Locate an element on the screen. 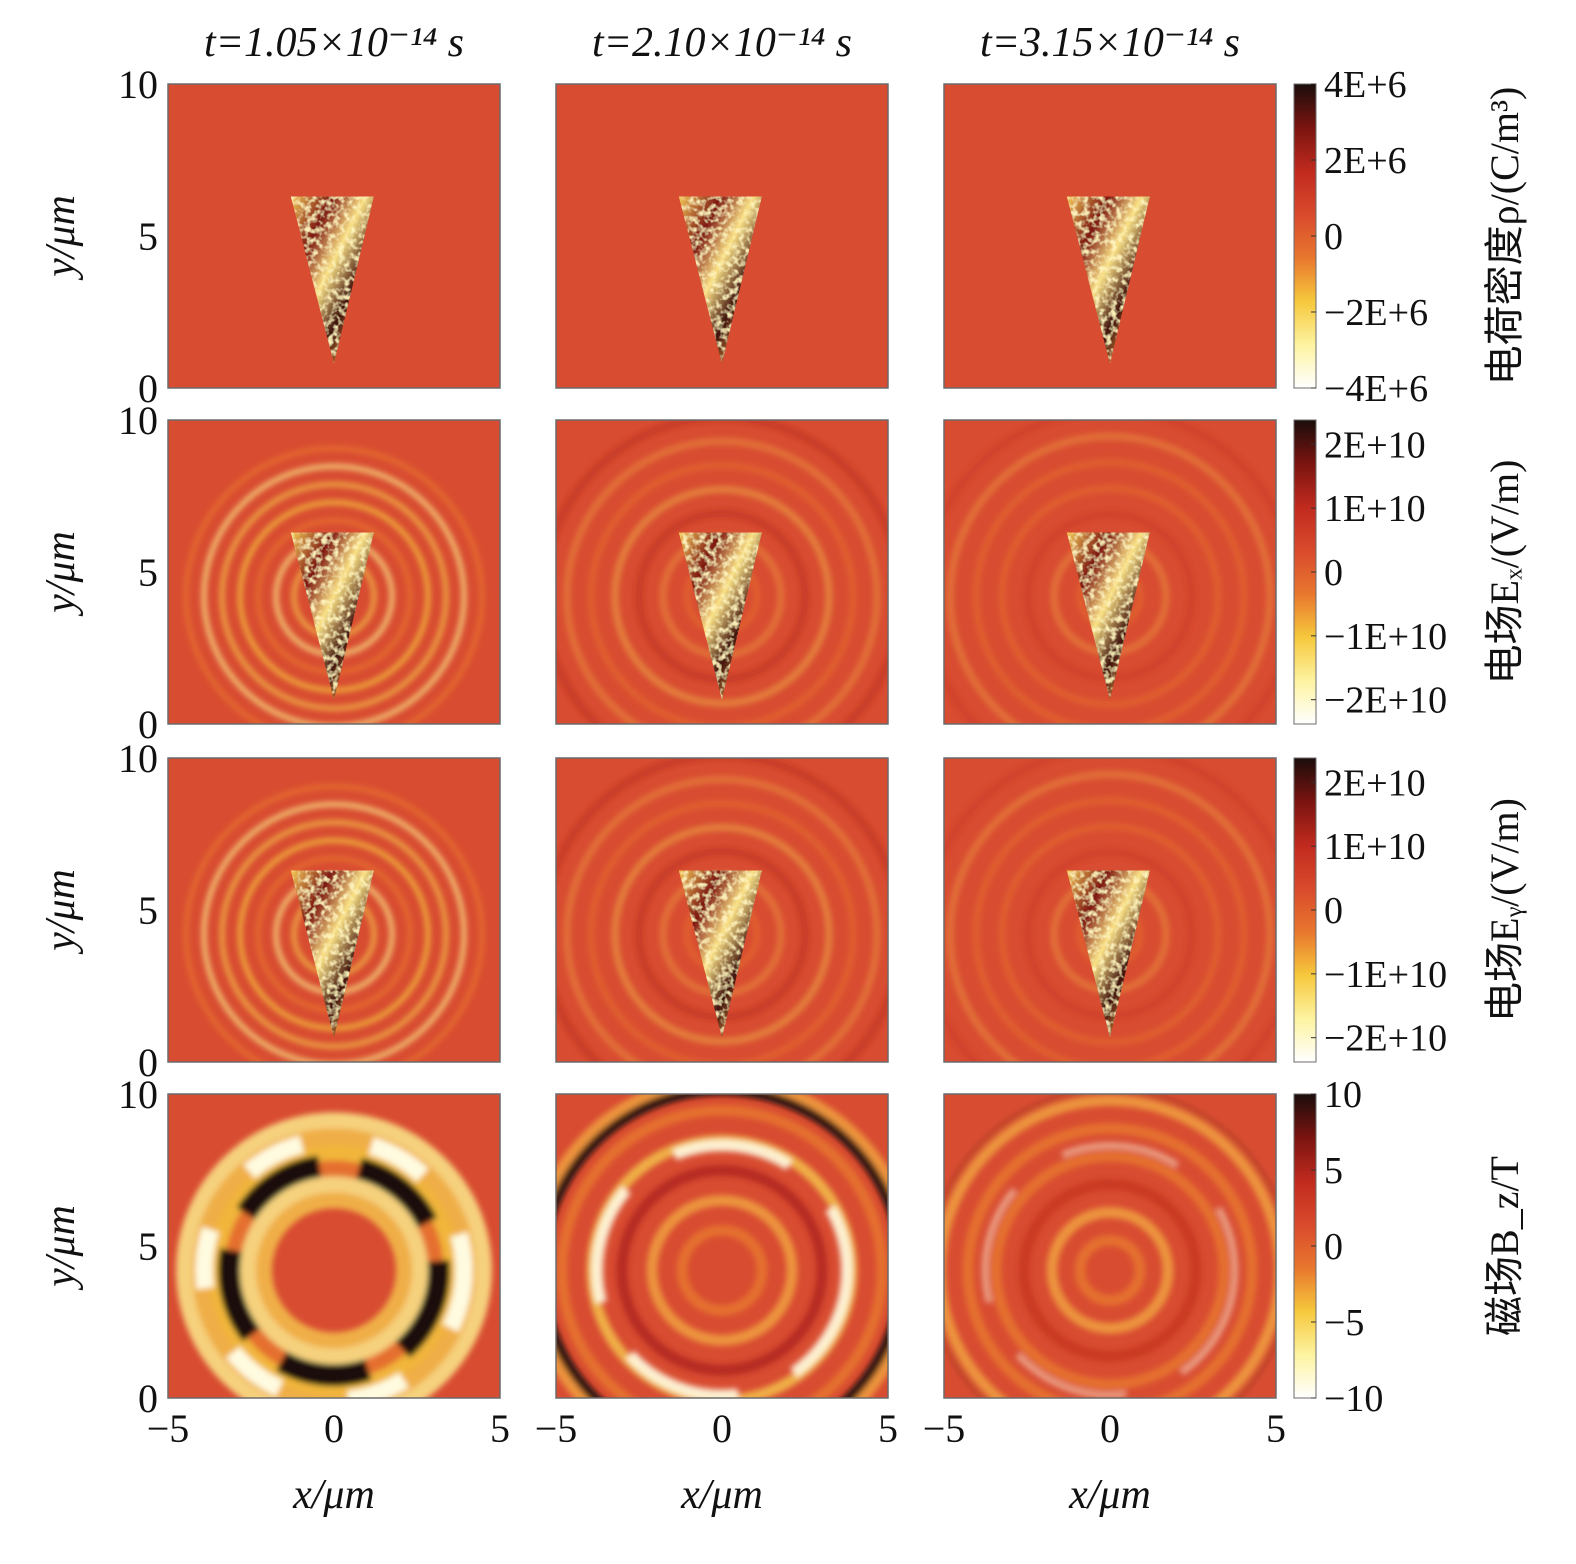 The width and height of the screenshot is (1576, 1564). colorbar-tick-label: −2E+6 is located at coordinates (1376, 313).